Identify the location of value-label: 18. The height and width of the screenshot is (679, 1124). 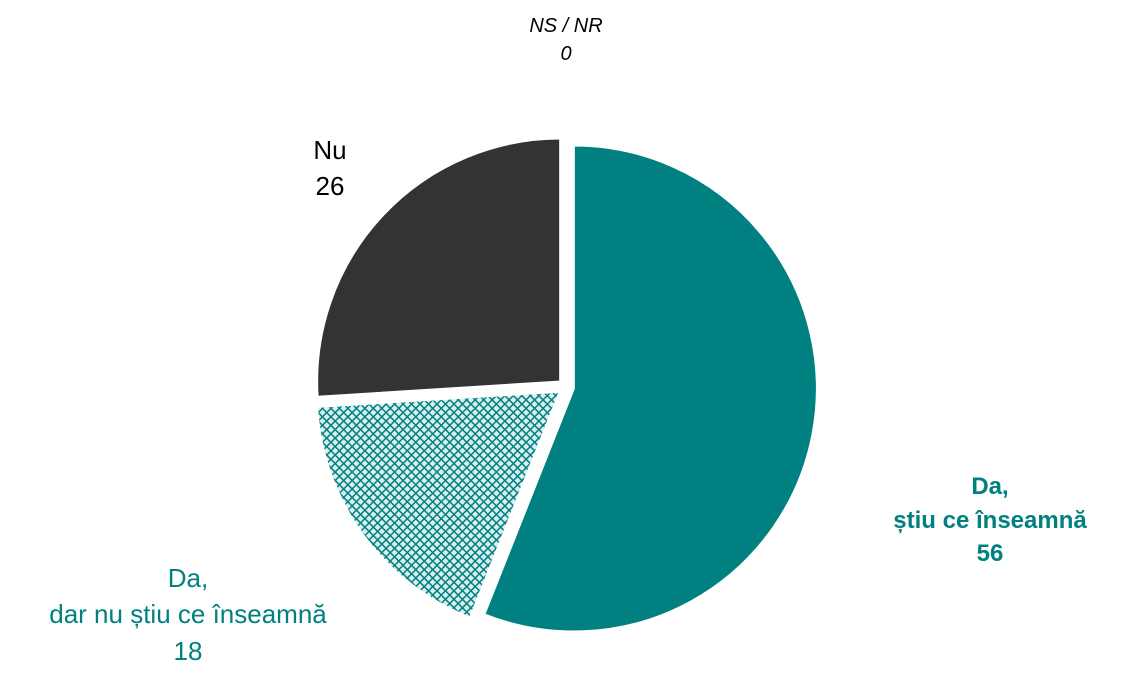
(188, 650).